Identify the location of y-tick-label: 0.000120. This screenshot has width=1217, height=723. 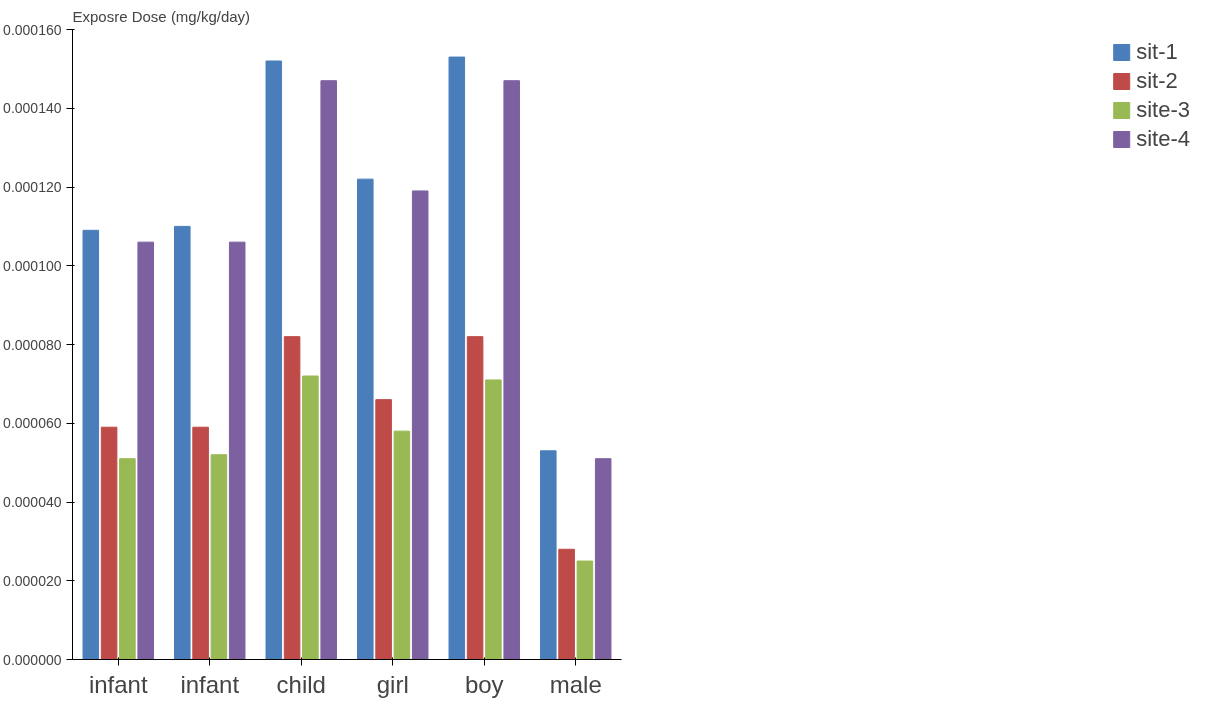
(32, 187).